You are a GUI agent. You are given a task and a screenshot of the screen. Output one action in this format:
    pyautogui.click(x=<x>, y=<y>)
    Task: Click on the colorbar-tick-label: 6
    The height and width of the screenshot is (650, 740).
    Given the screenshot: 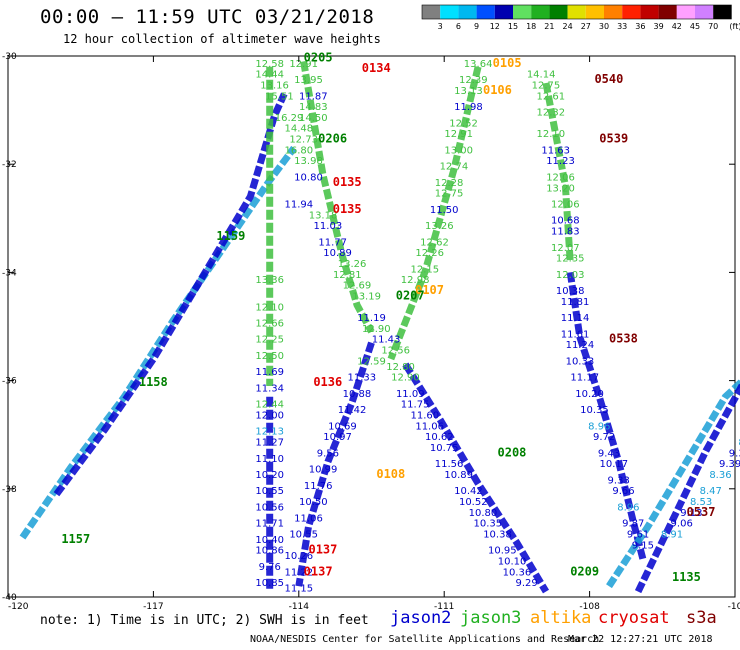 What is the action you would take?
    pyautogui.click(x=458, y=26)
    